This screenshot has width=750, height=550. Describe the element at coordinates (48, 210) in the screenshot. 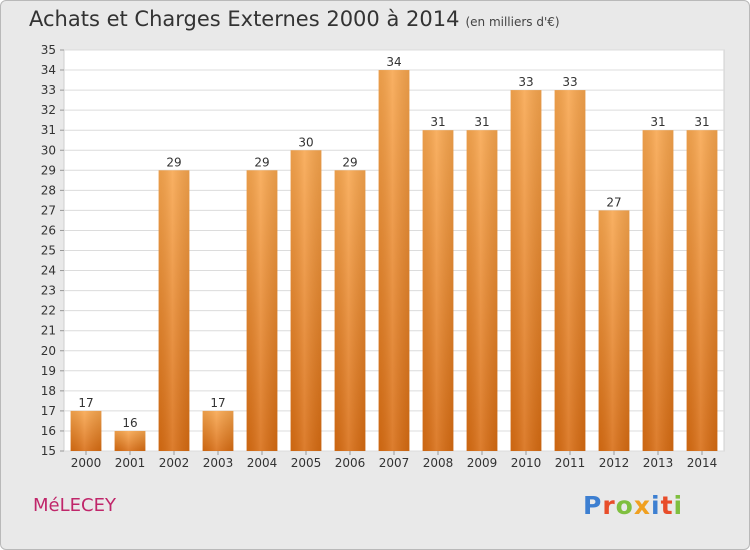

I see `y-tick-label: 27` at that location.